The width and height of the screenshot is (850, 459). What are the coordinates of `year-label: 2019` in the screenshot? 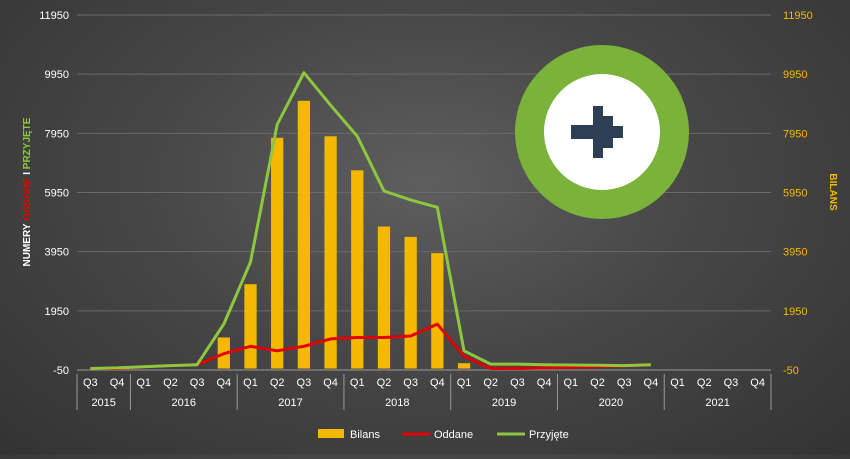 It's located at (504, 403).